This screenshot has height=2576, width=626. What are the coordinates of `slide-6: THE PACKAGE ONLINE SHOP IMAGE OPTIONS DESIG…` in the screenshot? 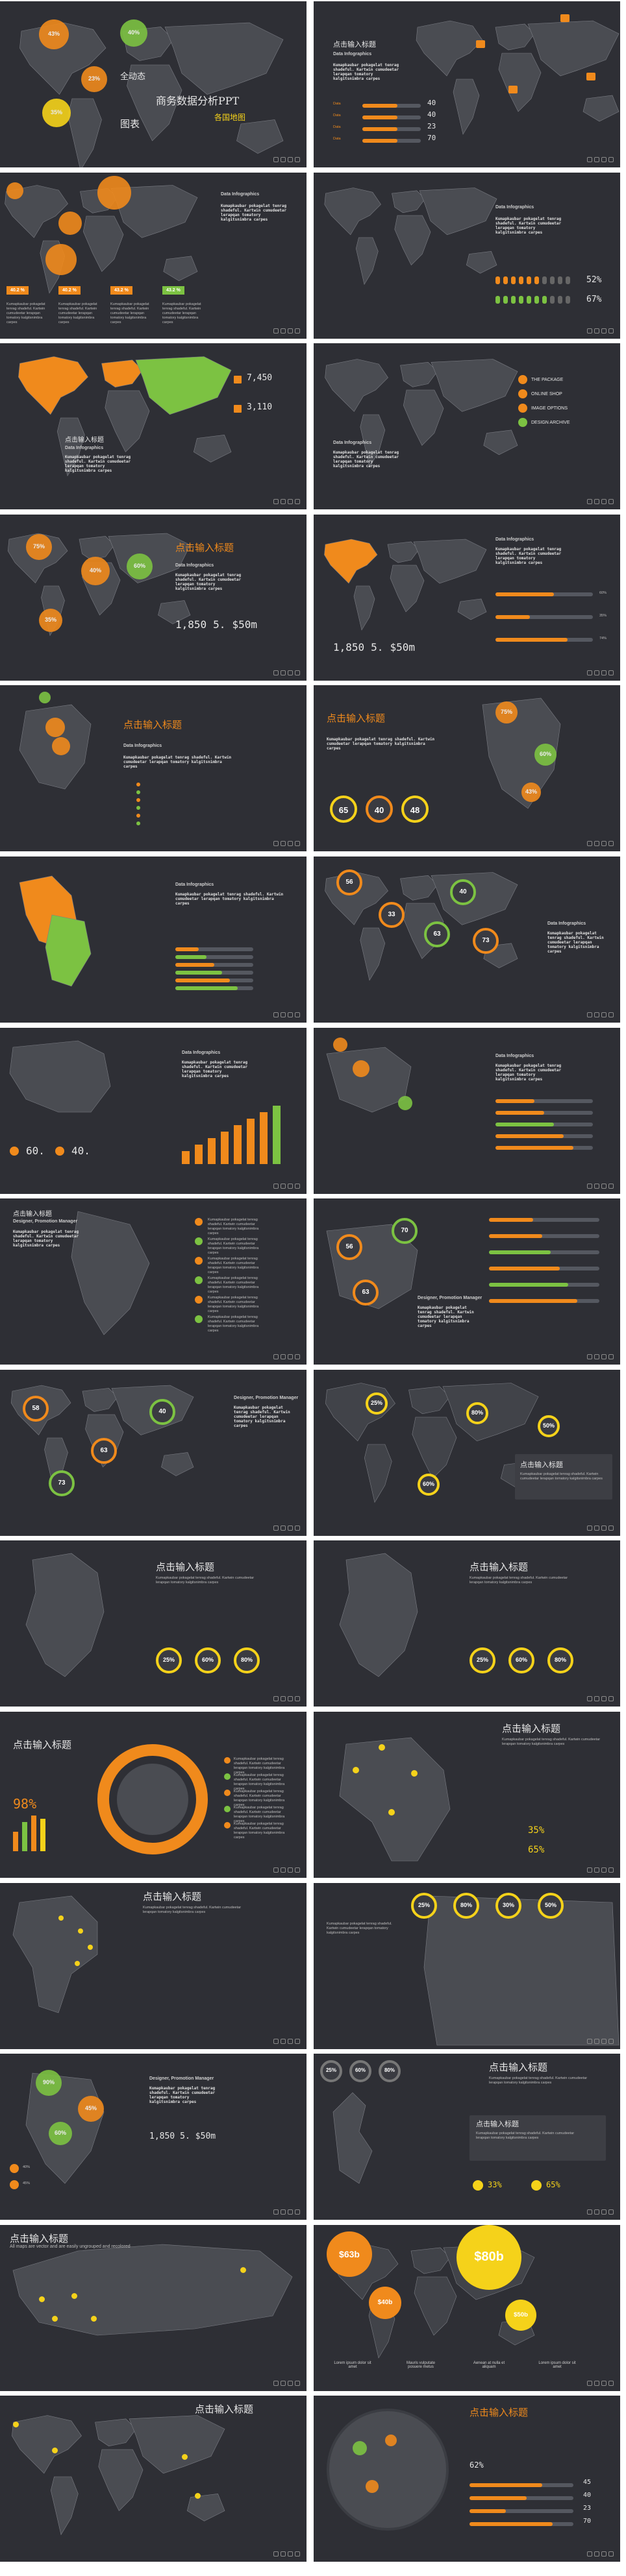 It's located at (467, 426).